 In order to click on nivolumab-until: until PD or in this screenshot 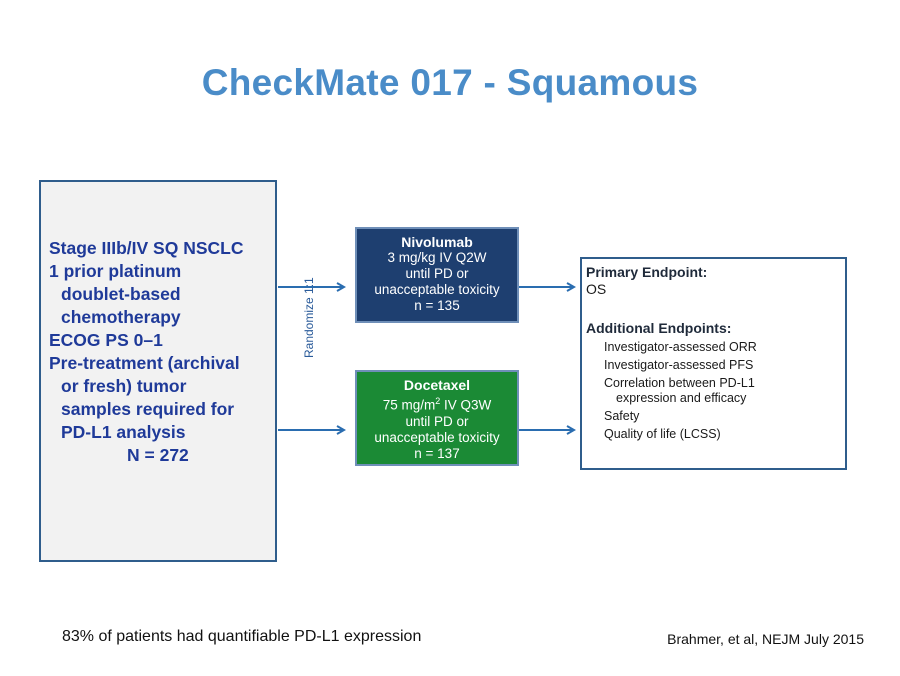, I will do `click(437, 273)`.